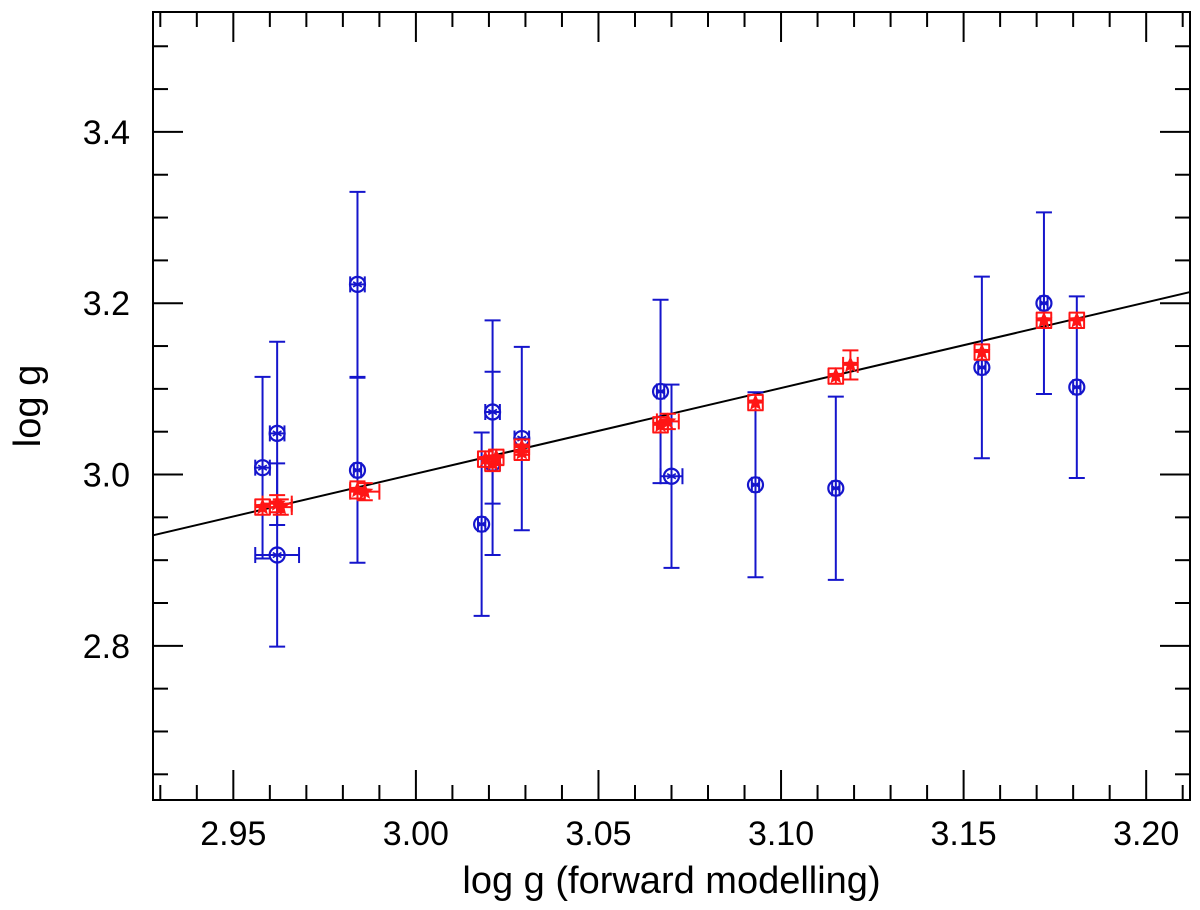 The image size is (1200, 910). Describe the element at coordinates (964, 834) in the screenshot. I see `x-tick-label: 3.15` at that location.